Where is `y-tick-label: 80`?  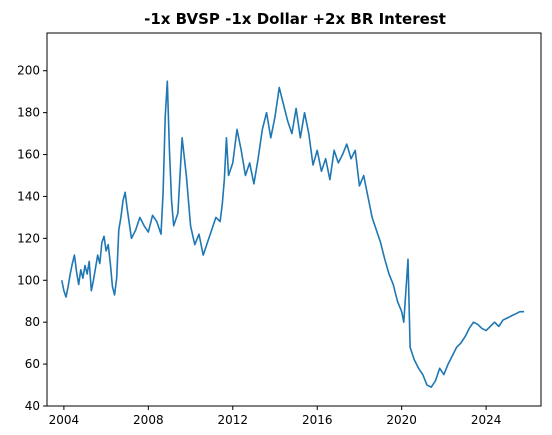 y-tick-label: 80 is located at coordinates (32, 322).